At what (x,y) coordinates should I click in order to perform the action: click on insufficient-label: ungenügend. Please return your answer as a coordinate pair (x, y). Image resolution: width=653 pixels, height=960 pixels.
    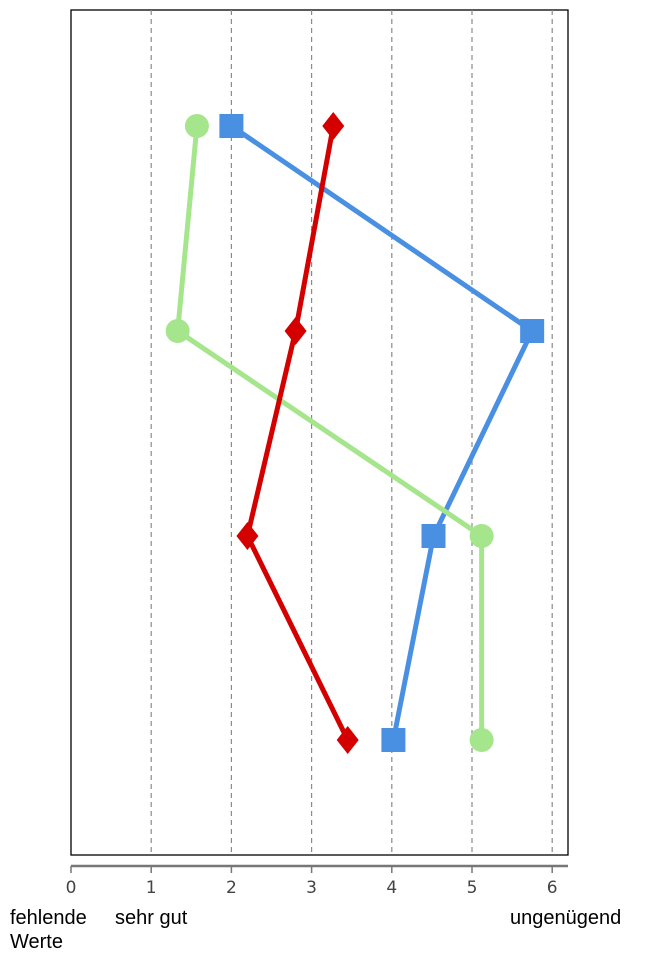
    Looking at the image, I should click on (566, 918).